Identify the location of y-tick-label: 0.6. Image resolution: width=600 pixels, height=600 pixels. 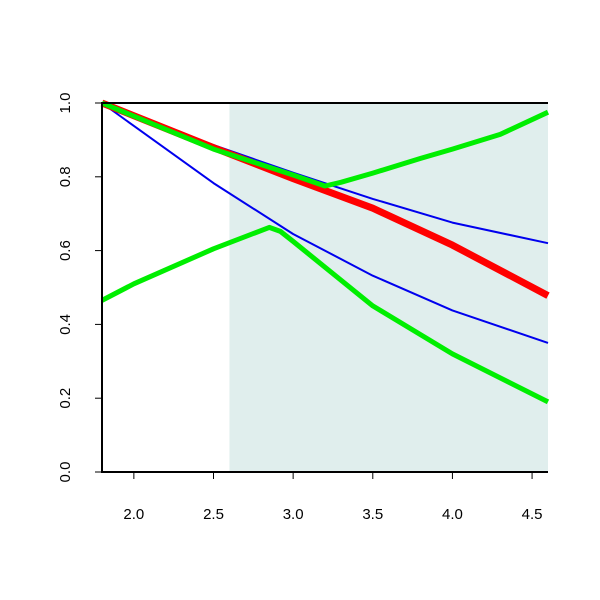
(65, 250).